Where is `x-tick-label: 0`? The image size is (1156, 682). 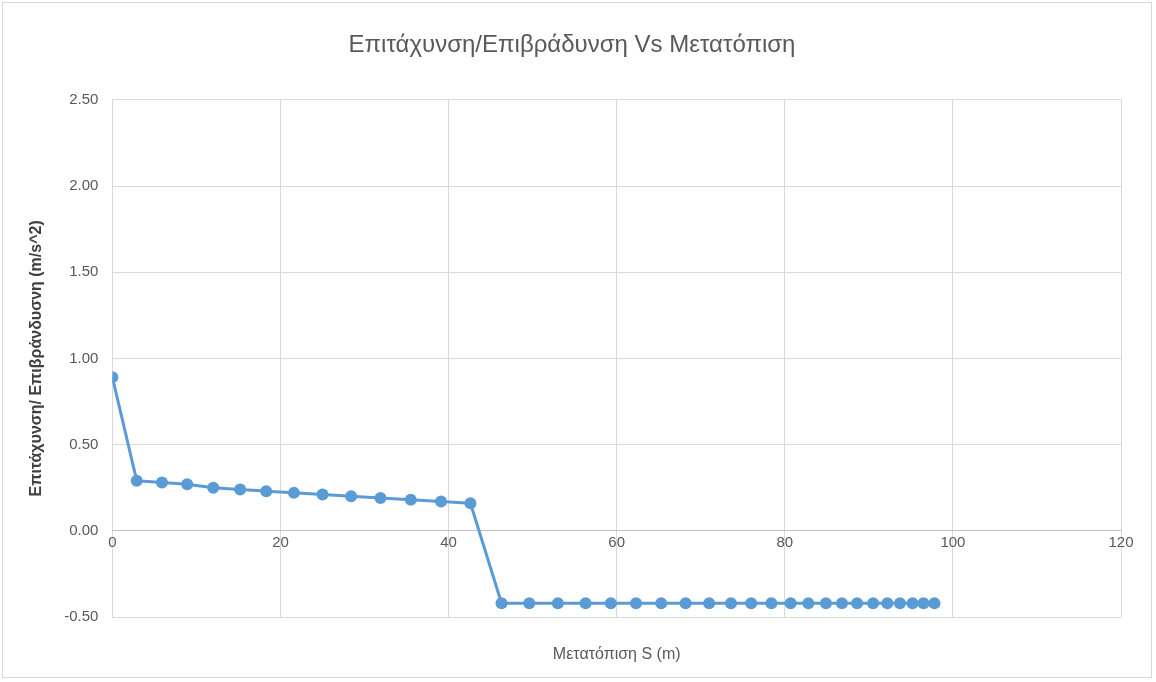
x-tick-label: 0 is located at coordinates (112, 541).